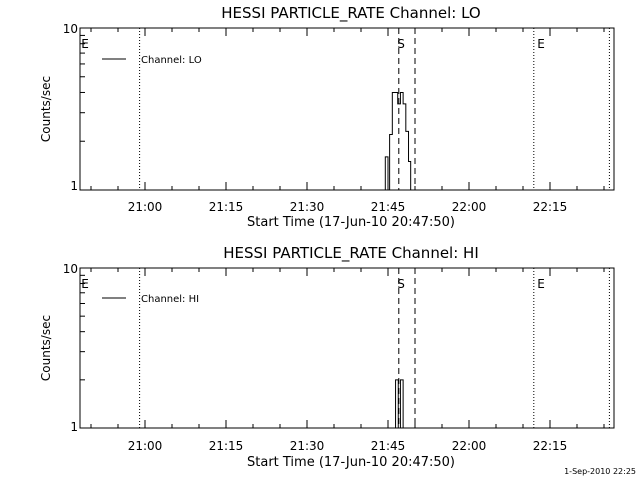 This screenshot has width=640, height=480. I want to click on legend-label: Channel: HI, so click(170, 299).